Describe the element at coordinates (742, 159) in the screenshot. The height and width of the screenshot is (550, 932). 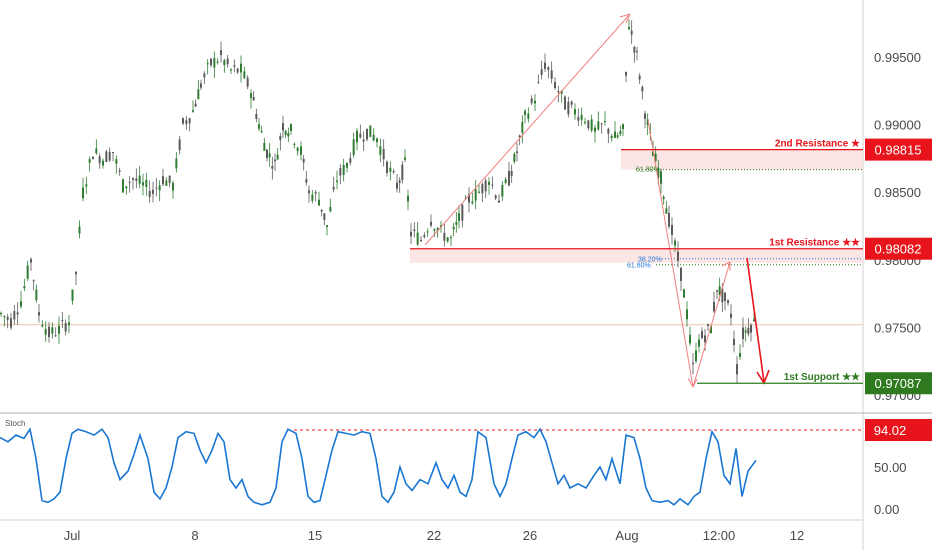
I see `second-resistance-zone` at that location.